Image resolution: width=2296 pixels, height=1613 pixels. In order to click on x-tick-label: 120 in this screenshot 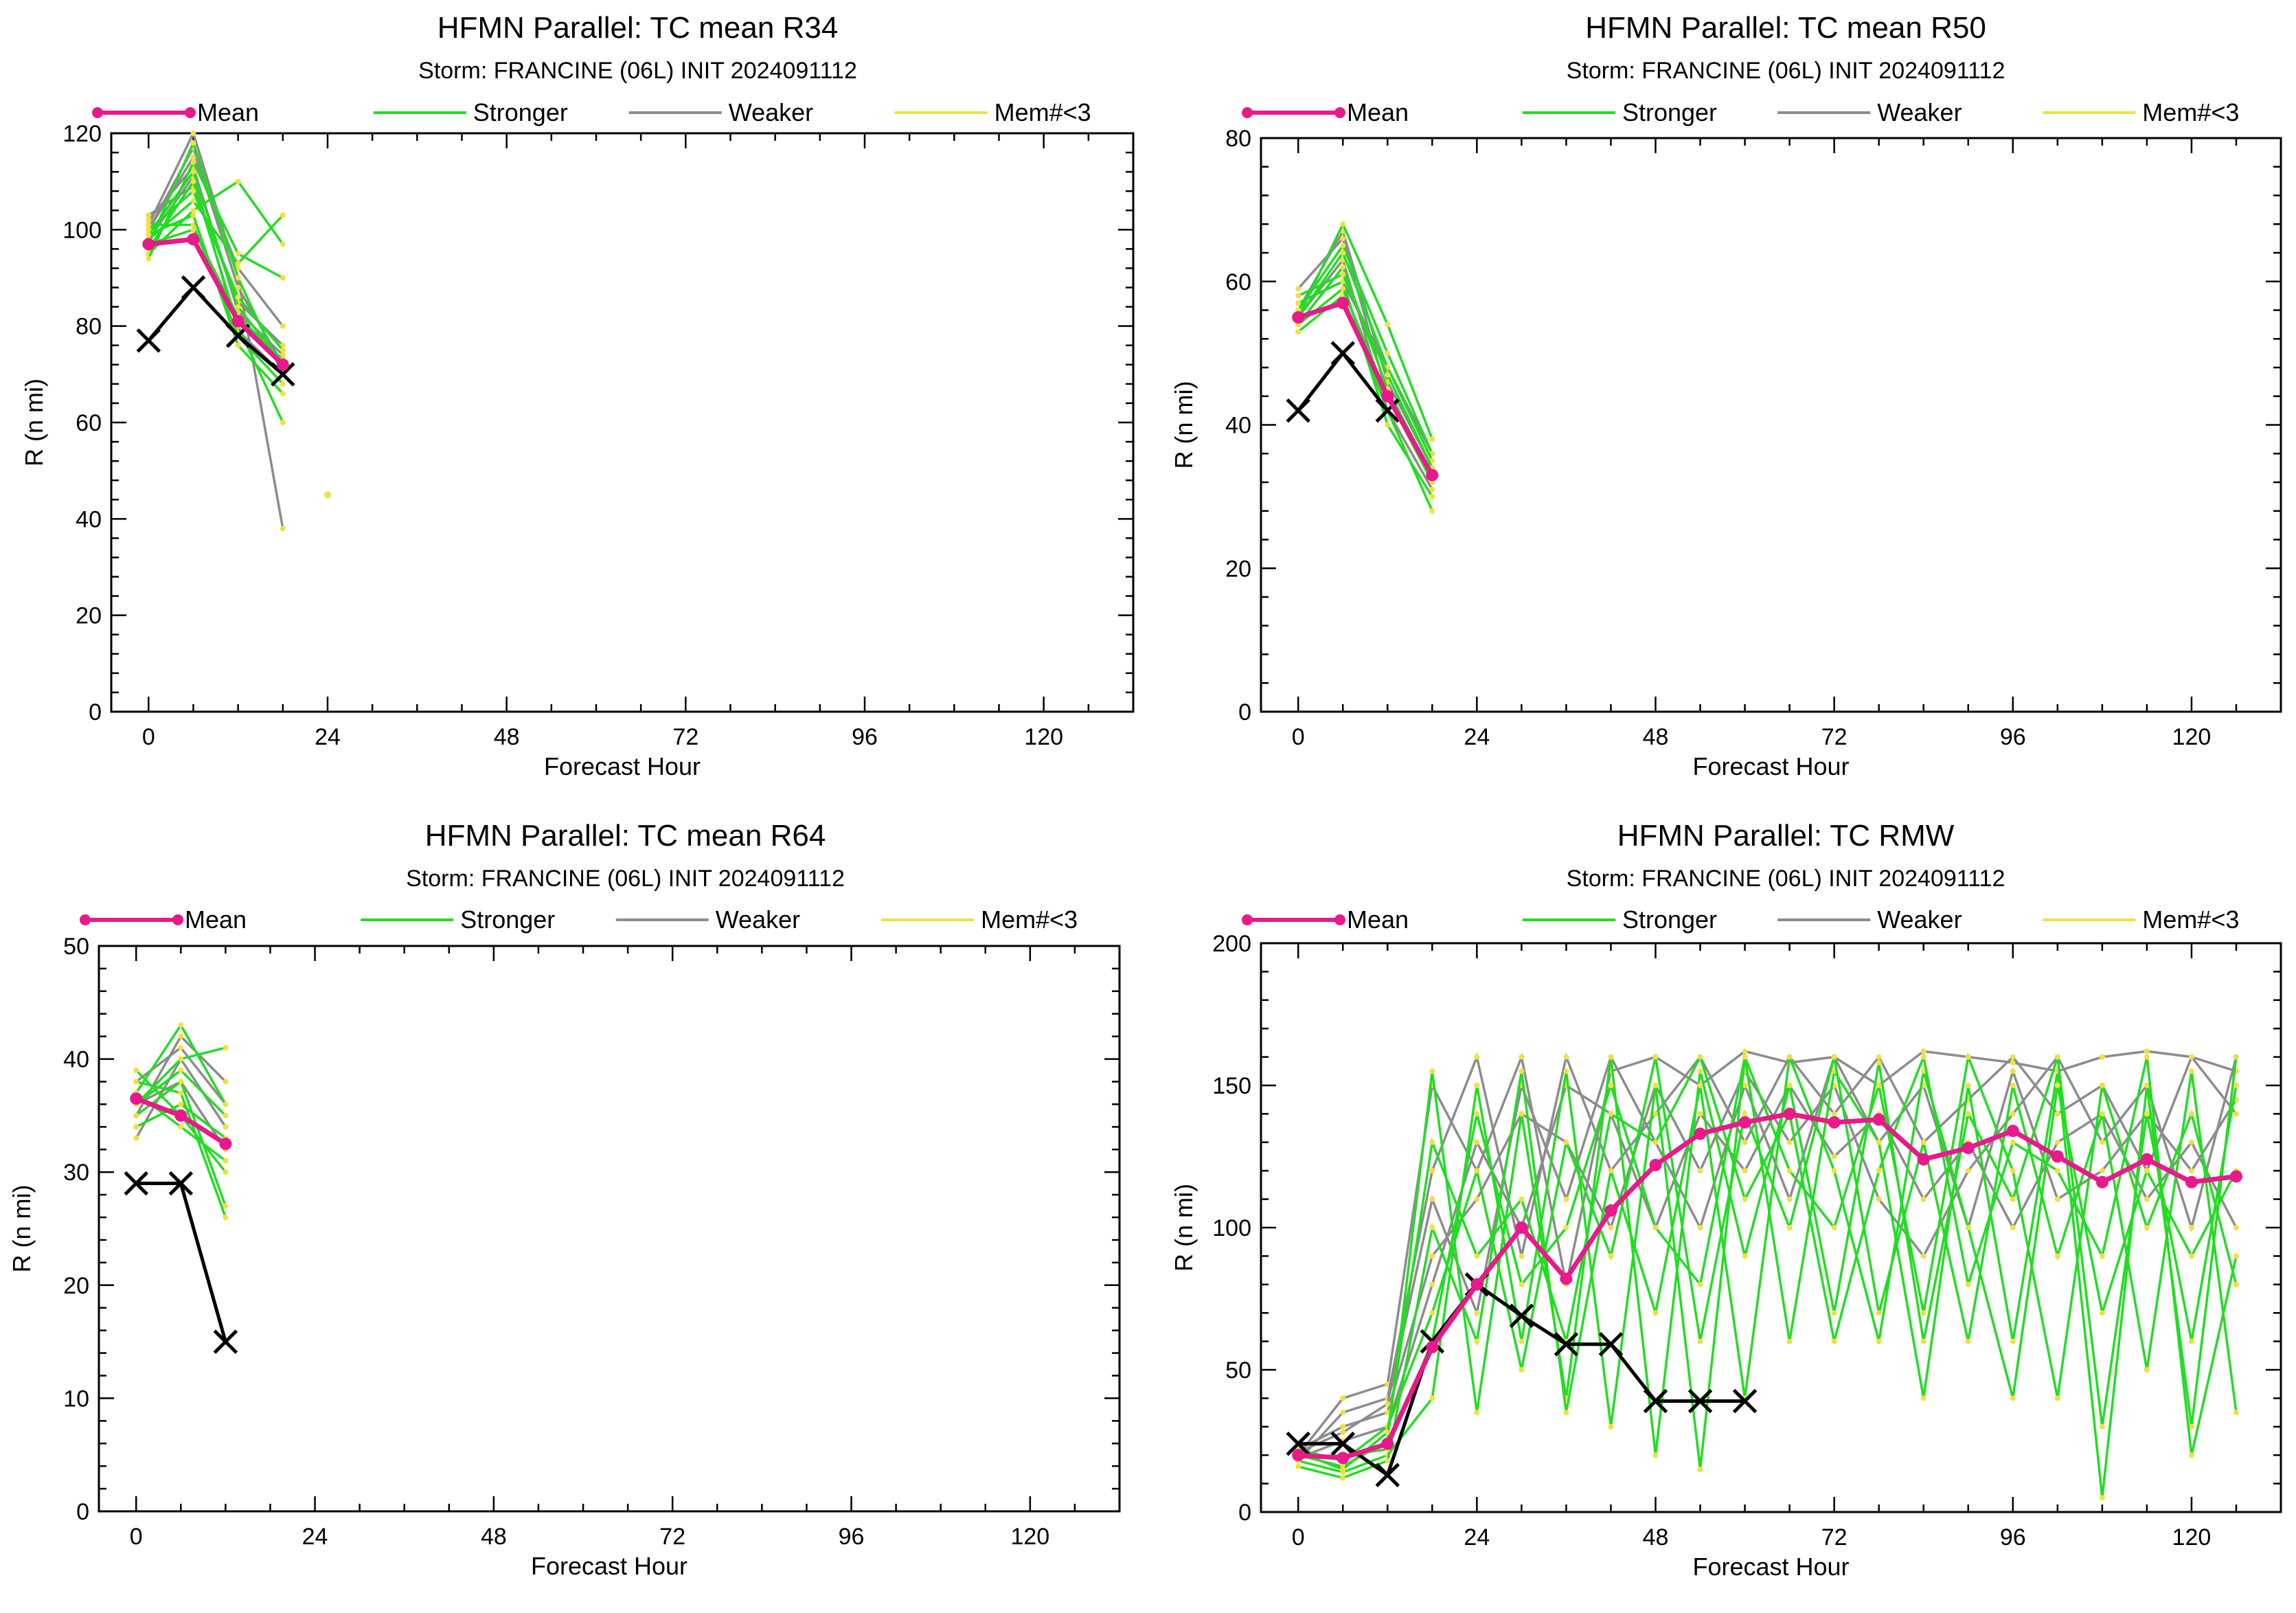, I will do `click(1029, 1537)`.